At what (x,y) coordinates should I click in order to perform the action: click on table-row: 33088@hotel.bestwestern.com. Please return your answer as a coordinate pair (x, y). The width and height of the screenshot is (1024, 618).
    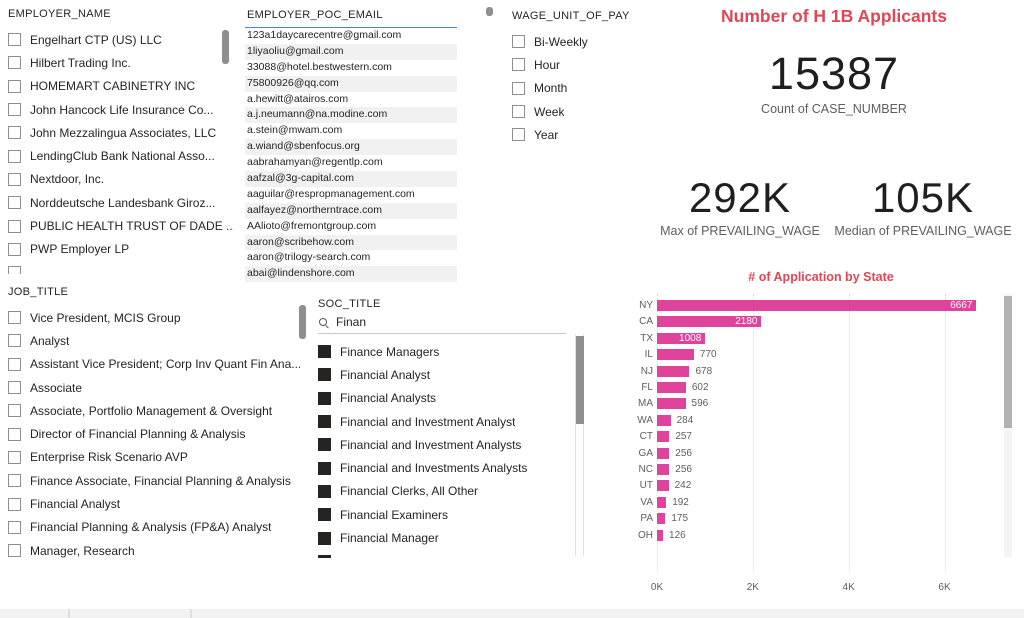
    Looking at the image, I should click on (319, 66).